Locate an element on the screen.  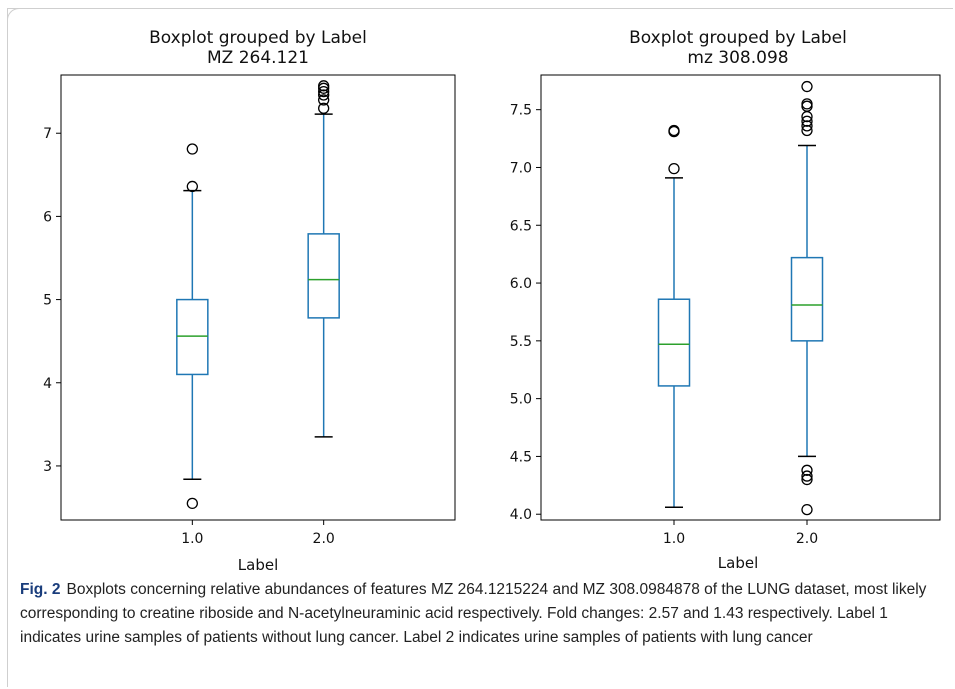
chart-subtitle: MZ 264.121 is located at coordinates (258, 58).